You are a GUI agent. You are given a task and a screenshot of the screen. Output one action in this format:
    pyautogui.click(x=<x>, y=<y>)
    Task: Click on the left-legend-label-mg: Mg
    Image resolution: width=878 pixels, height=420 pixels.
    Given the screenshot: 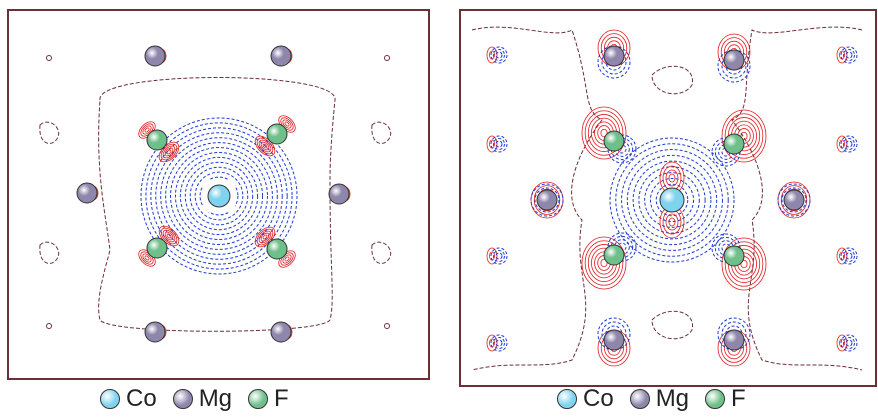 What is the action you would take?
    pyautogui.click(x=215, y=398)
    